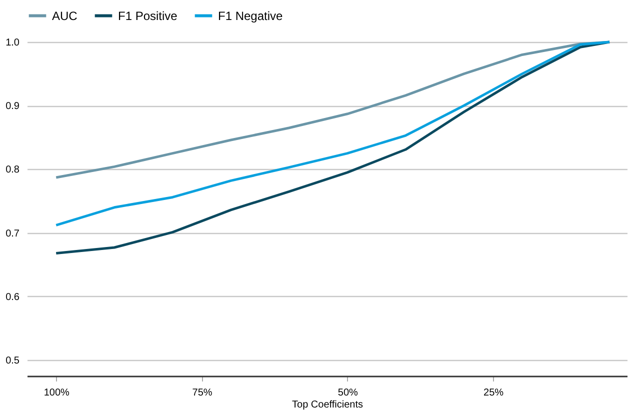 The width and height of the screenshot is (632, 414). Describe the element at coordinates (13, 297) in the screenshot. I see `y-tick-label: 0.6` at that location.